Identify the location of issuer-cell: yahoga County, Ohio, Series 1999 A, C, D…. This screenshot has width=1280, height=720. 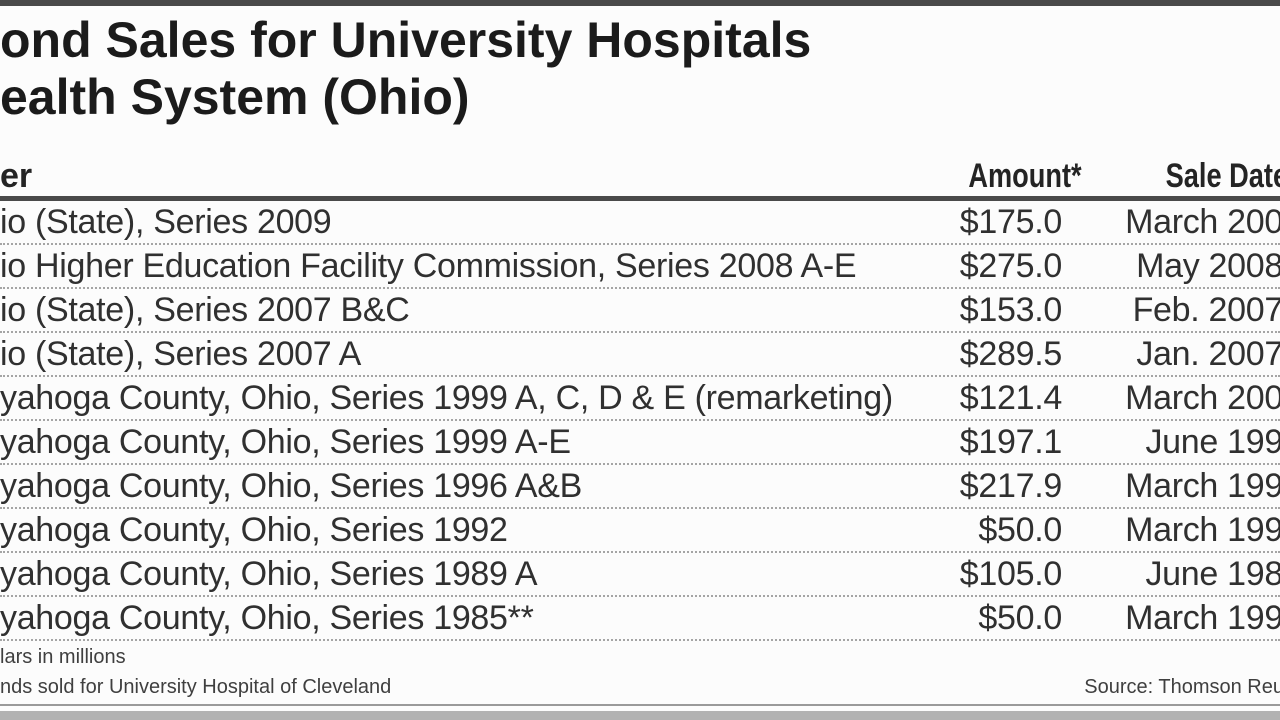
(446, 398).